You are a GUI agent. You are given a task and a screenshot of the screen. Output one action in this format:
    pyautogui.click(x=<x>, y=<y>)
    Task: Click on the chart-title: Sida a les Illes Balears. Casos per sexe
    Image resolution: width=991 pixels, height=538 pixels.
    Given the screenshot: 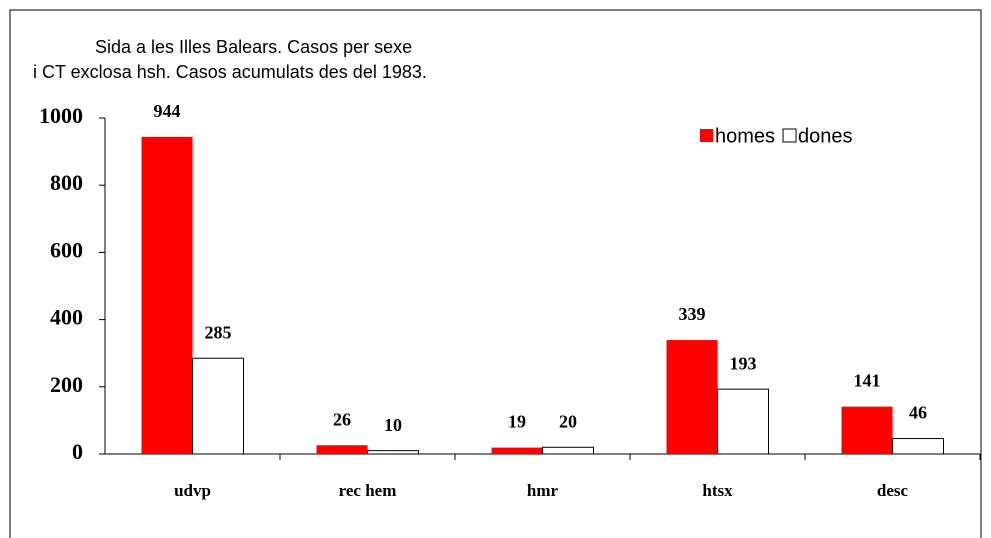 What is the action you would take?
    pyautogui.click(x=253, y=47)
    